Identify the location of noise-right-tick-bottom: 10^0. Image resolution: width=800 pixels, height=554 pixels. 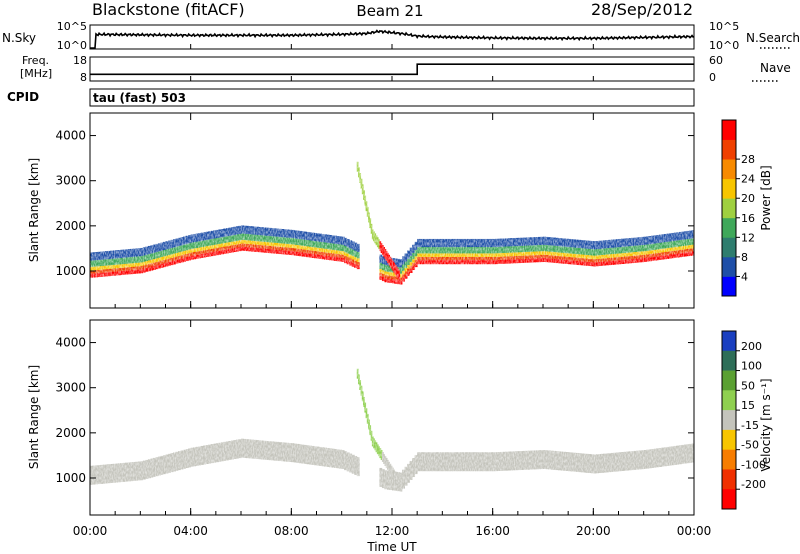
(724, 45).